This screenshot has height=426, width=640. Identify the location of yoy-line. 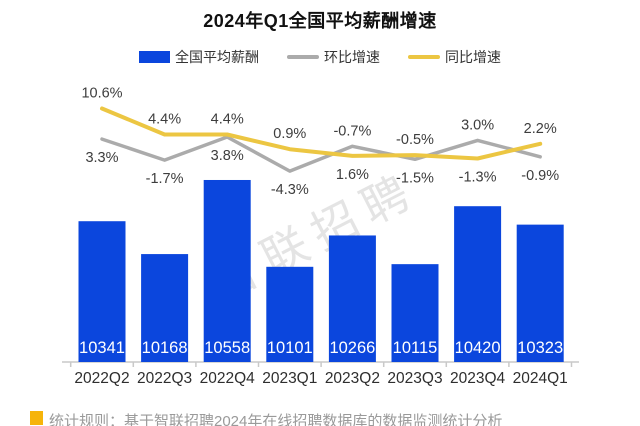
(321, 133).